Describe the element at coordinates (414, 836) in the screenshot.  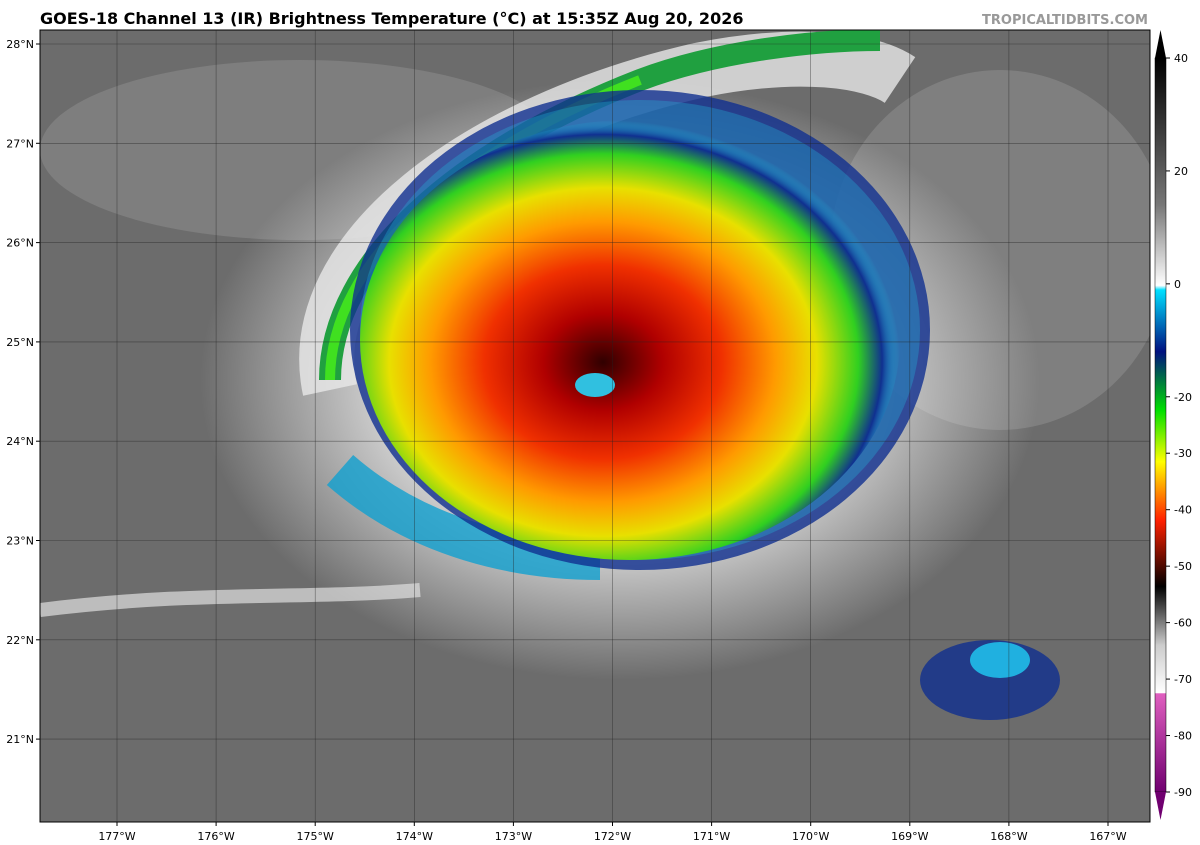
I see `lon-label: 174°W` at that location.